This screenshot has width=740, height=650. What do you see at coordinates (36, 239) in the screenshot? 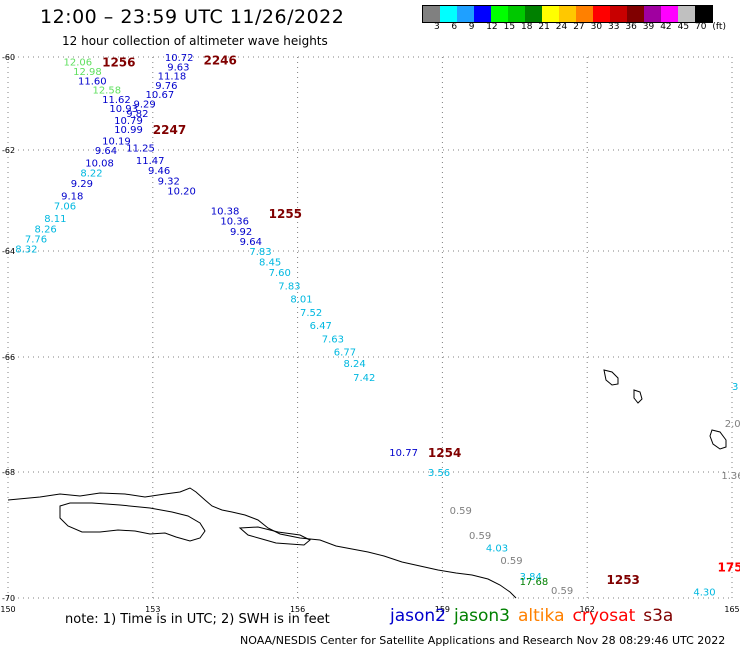
I see `swh-label: 7.76` at bounding box center [36, 239].